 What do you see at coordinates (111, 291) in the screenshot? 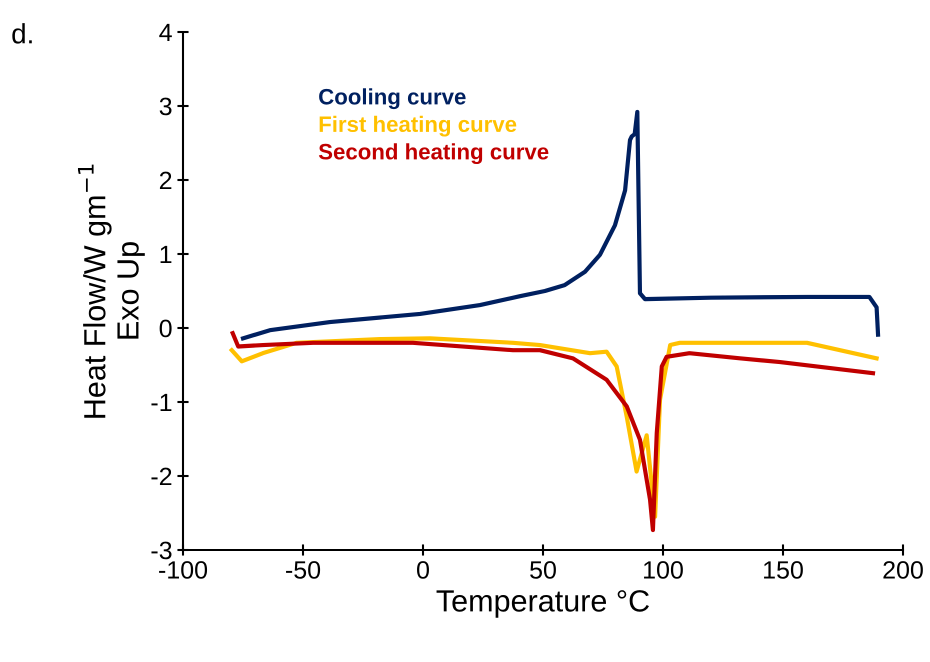
I see `text: Heat Flow/W gm$^{−1}$ Exo Up` at bounding box center [111, 291].